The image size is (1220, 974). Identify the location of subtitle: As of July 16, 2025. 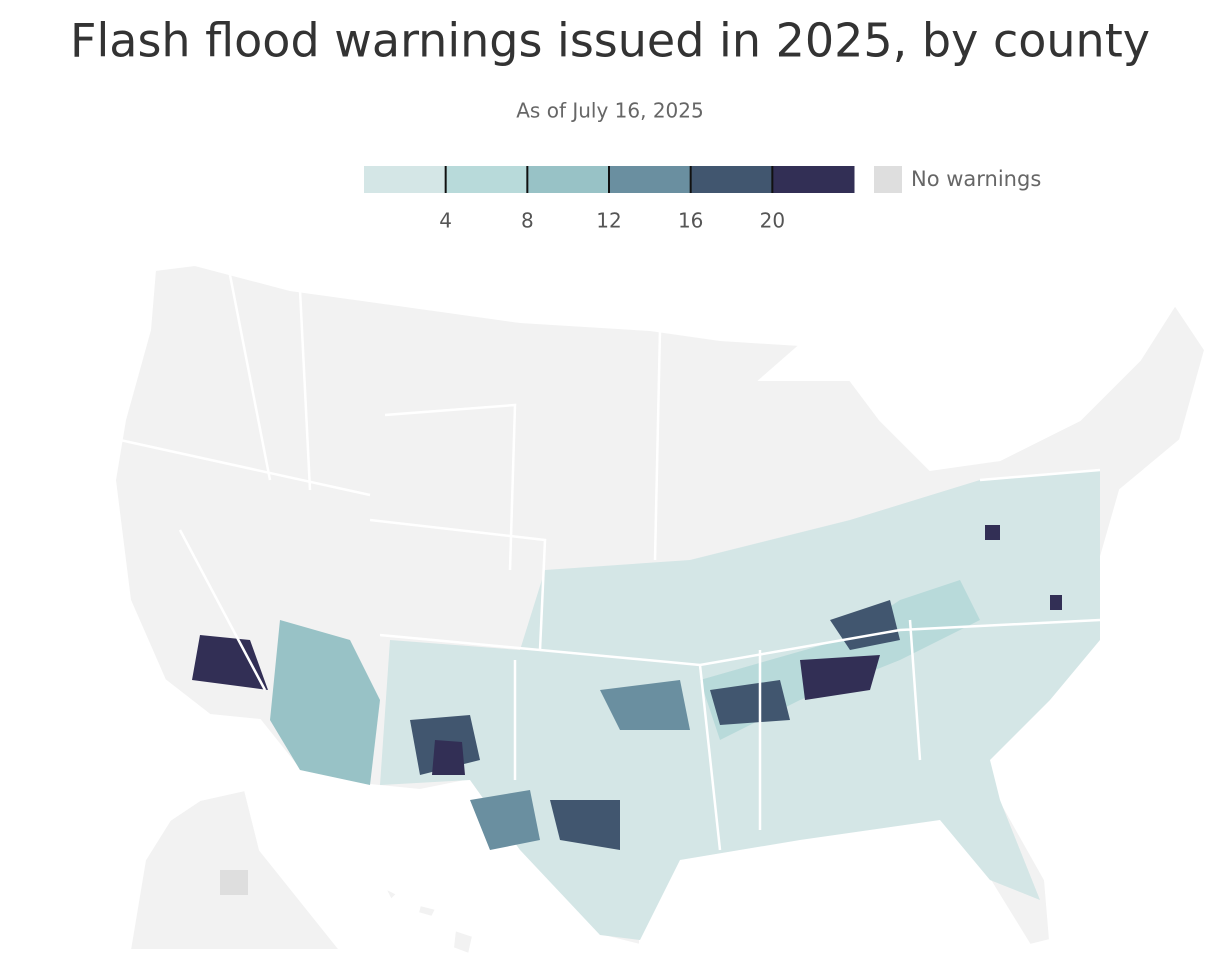
(609, 111).